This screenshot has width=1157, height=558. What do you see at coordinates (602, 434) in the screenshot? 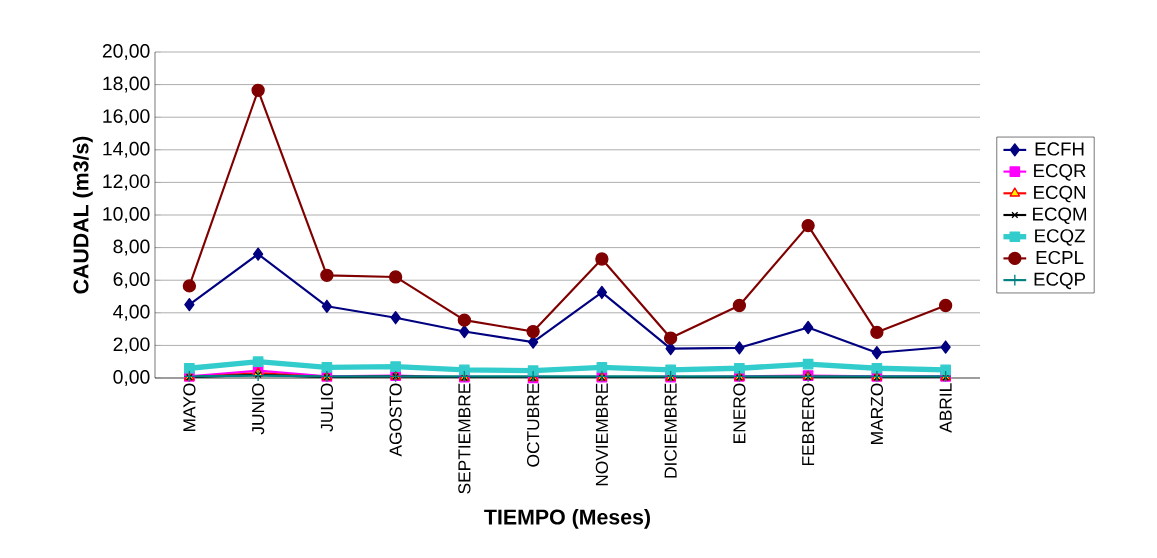
I see `x-tick-label: NOVIEMBRE` at bounding box center [602, 434].